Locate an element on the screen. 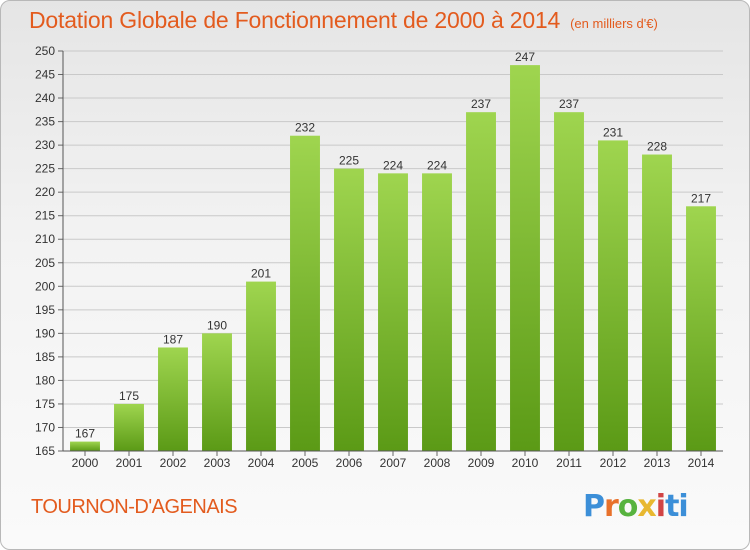  bar-value-label: 201 is located at coordinates (261, 274).